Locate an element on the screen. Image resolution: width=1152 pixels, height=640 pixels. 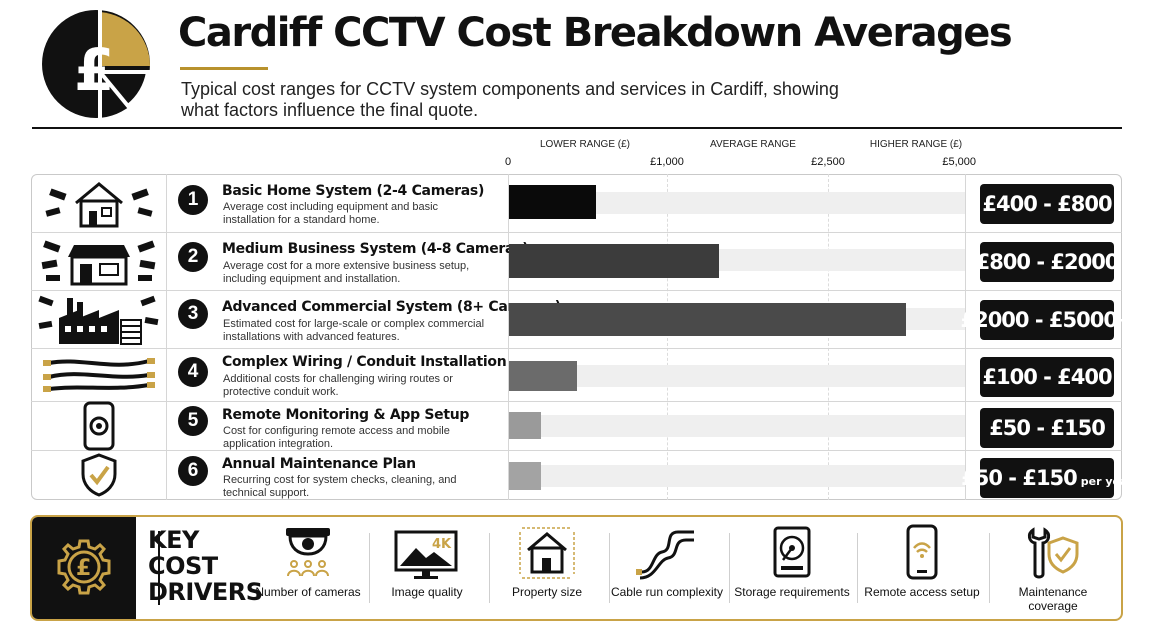
driver-property-size: Property size is located at coordinates (547, 570).